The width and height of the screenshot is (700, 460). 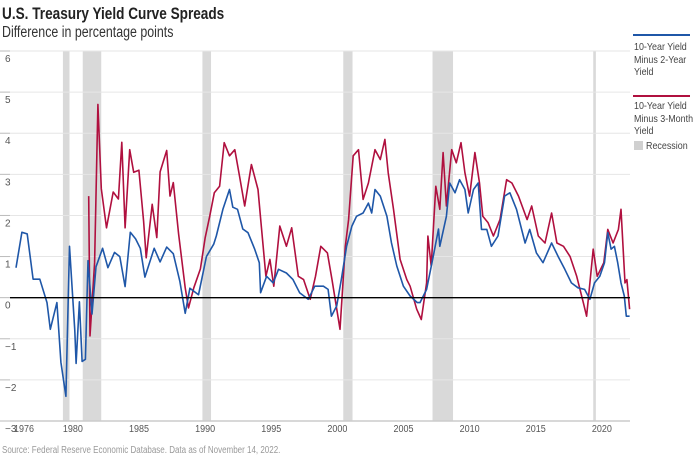 What do you see at coordinates (139, 429) in the screenshot?
I see `x-tick-label: 1985` at bounding box center [139, 429].